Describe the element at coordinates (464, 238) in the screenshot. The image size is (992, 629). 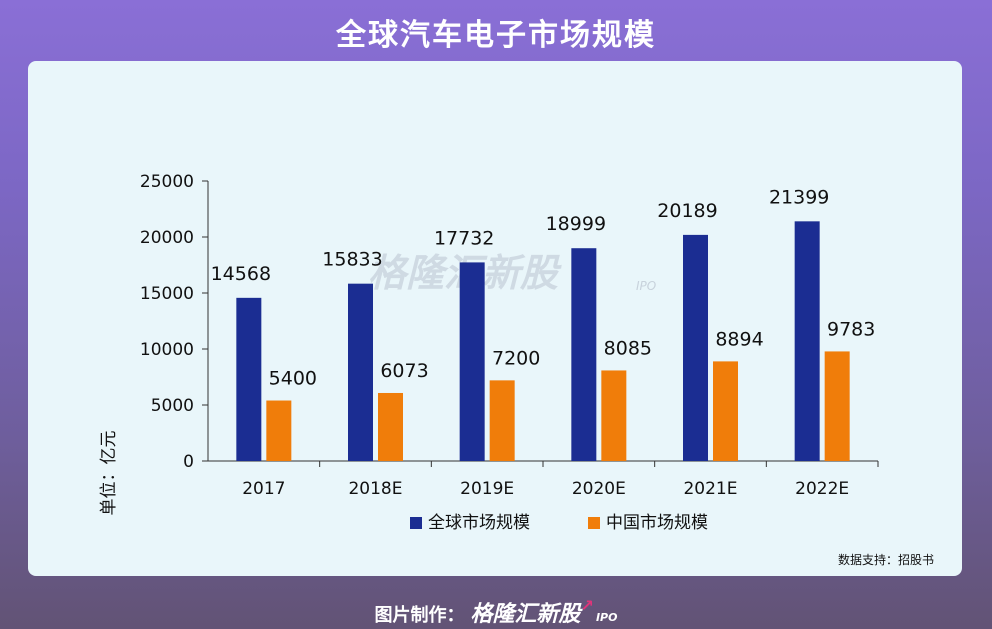
I see `data-label-global: 17732` at that location.